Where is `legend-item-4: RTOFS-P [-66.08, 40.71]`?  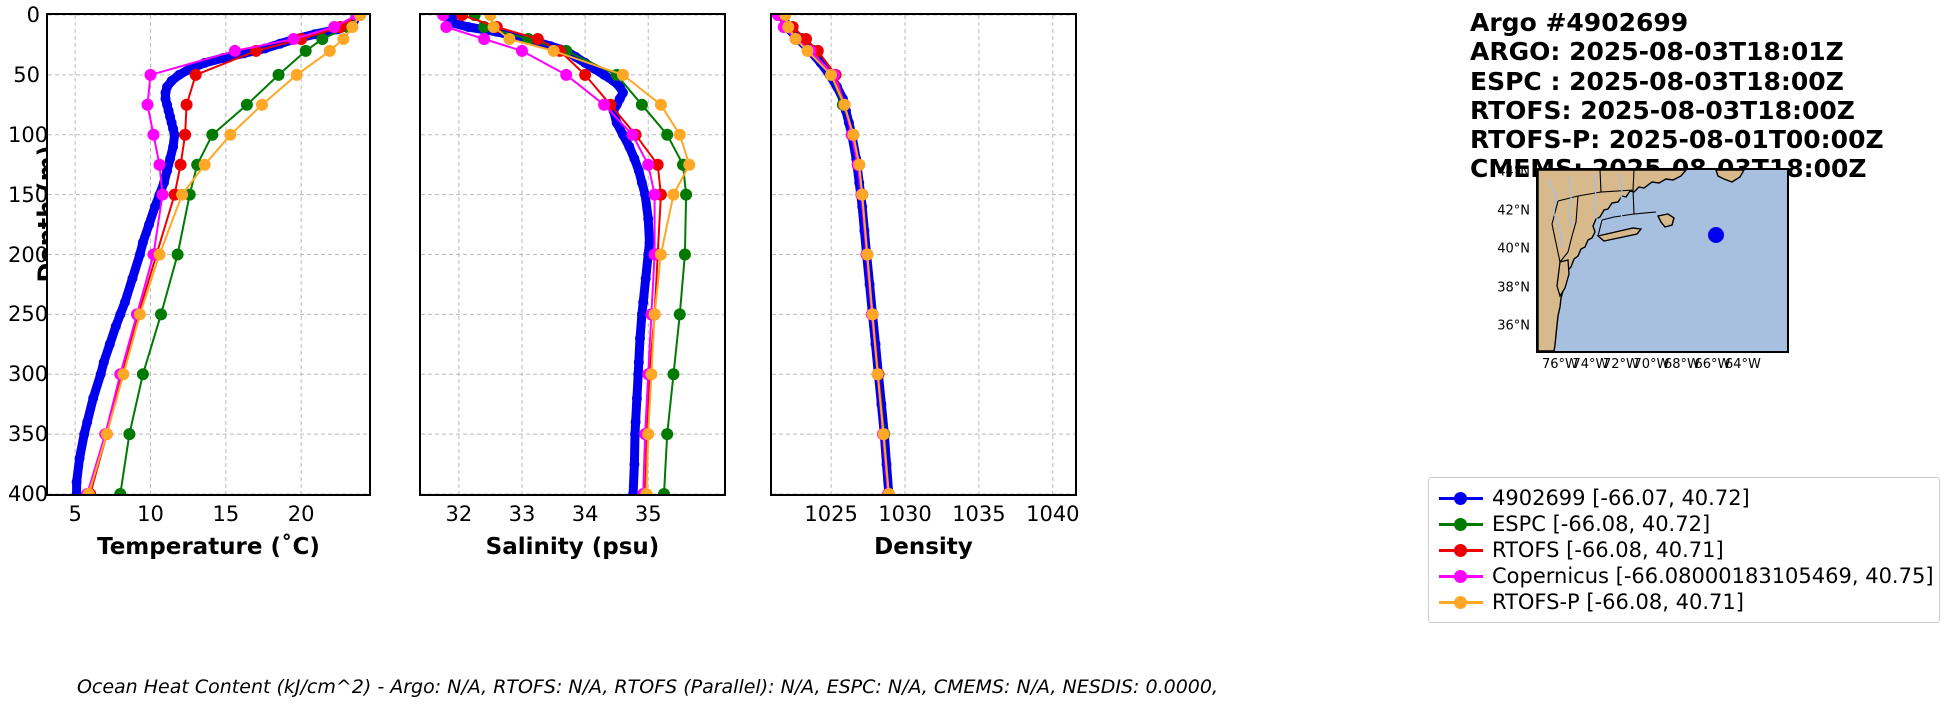
legend-item-4: RTOFS-P [-66.08, 40.71] is located at coordinates (1684, 602).